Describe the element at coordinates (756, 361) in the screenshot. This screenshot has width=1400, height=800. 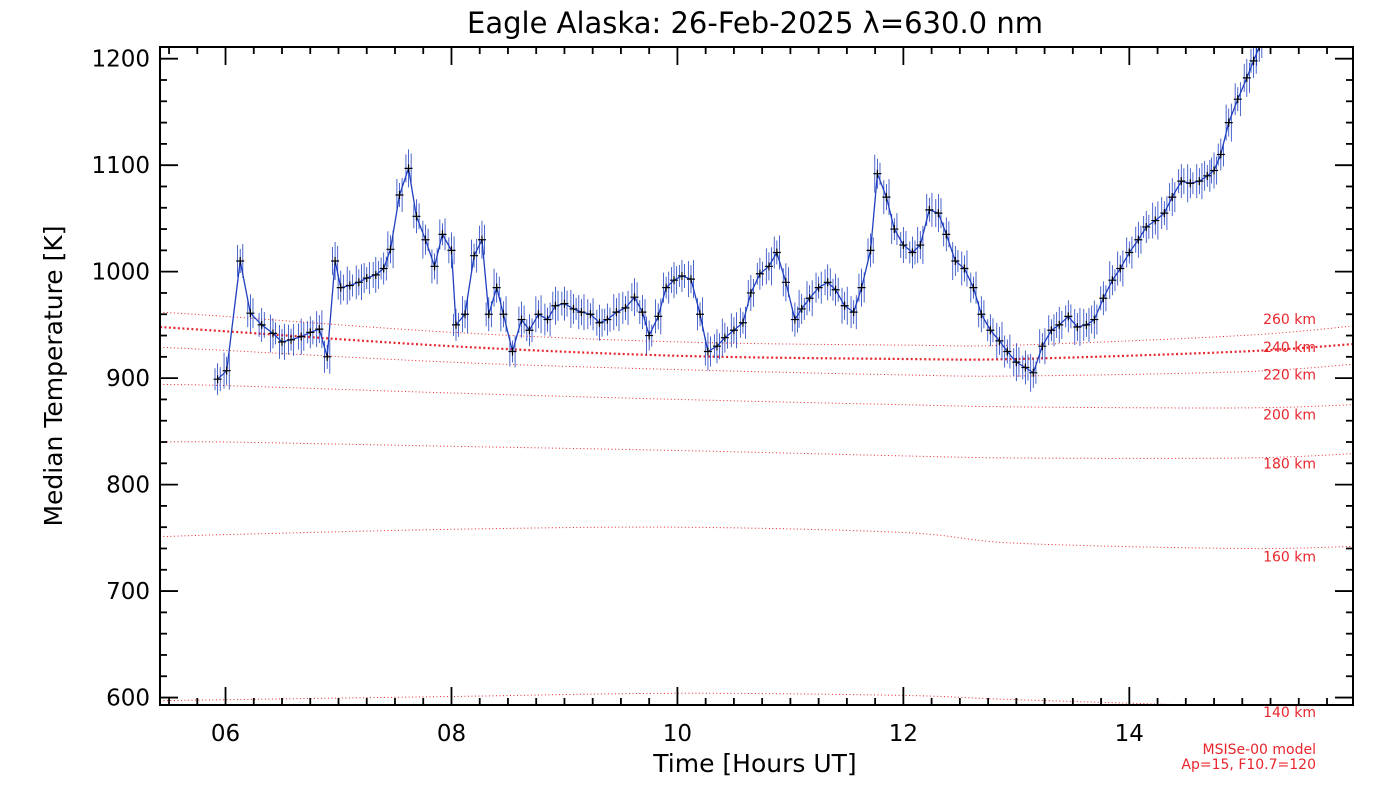
I see `model-curve-220-km` at that location.